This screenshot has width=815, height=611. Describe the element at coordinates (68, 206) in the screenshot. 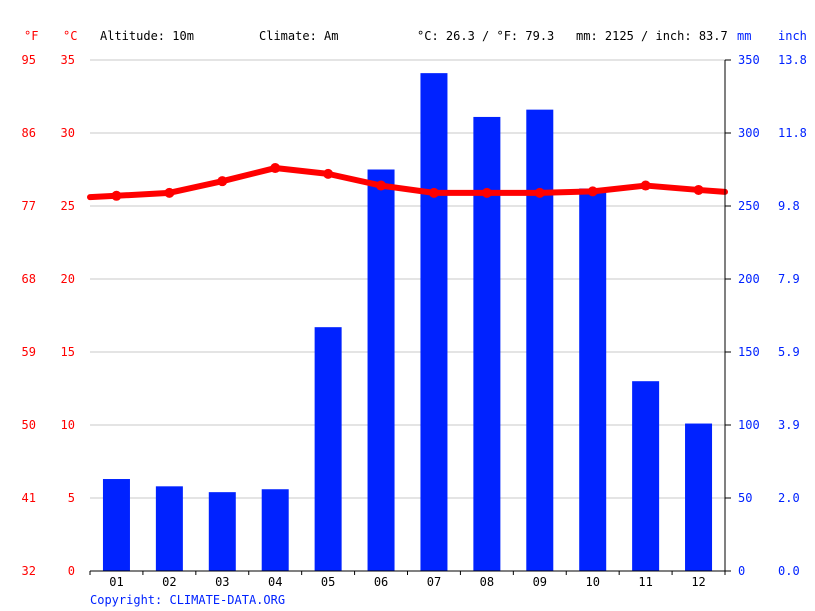

I see `celsius-tick-label: 25` at that location.